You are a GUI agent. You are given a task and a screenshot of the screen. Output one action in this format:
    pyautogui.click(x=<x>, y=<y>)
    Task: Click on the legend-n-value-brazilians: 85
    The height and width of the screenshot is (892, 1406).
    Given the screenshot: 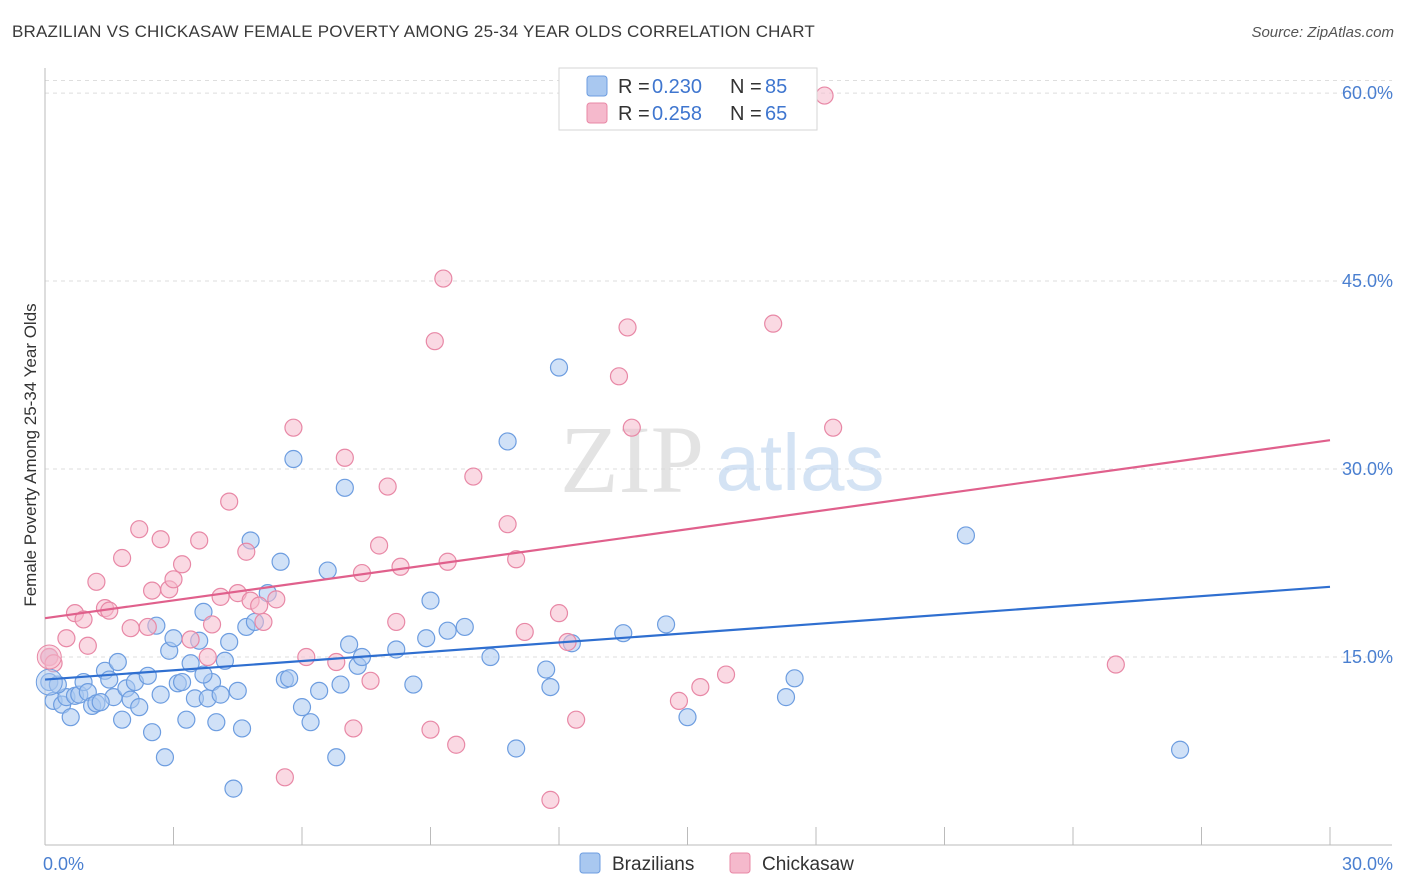 What is the action you would take?
    pyautogui.click(x=776, y=87)
    